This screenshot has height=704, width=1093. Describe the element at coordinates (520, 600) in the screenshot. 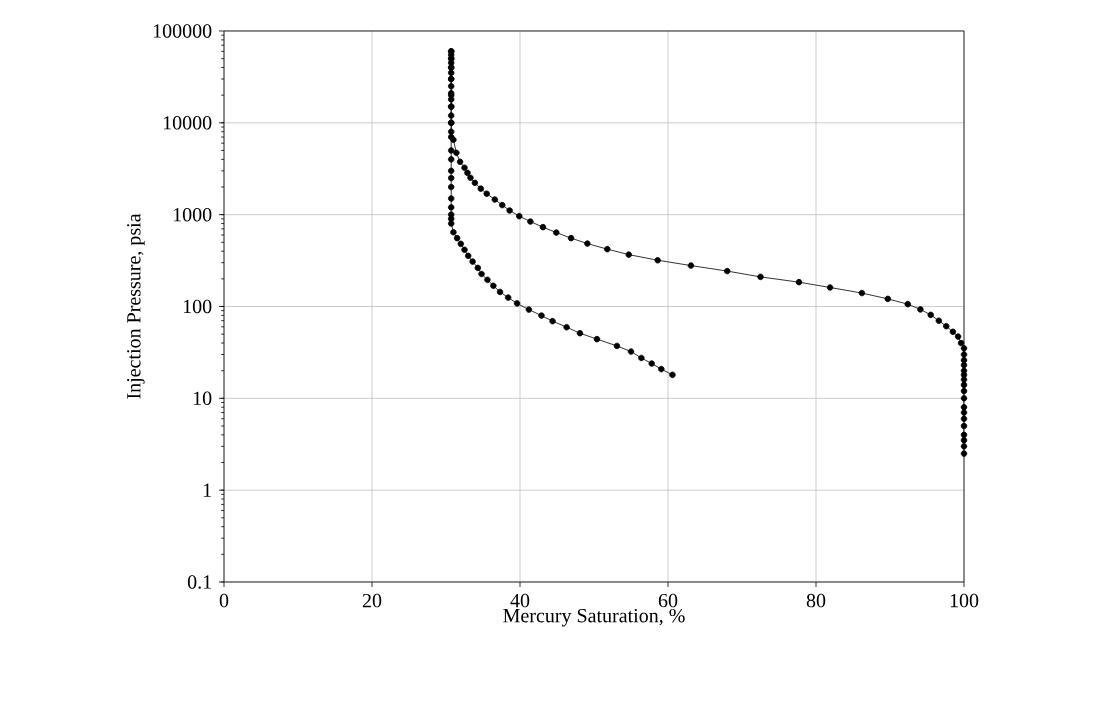

I see `x-tick-label: 40` at that location.